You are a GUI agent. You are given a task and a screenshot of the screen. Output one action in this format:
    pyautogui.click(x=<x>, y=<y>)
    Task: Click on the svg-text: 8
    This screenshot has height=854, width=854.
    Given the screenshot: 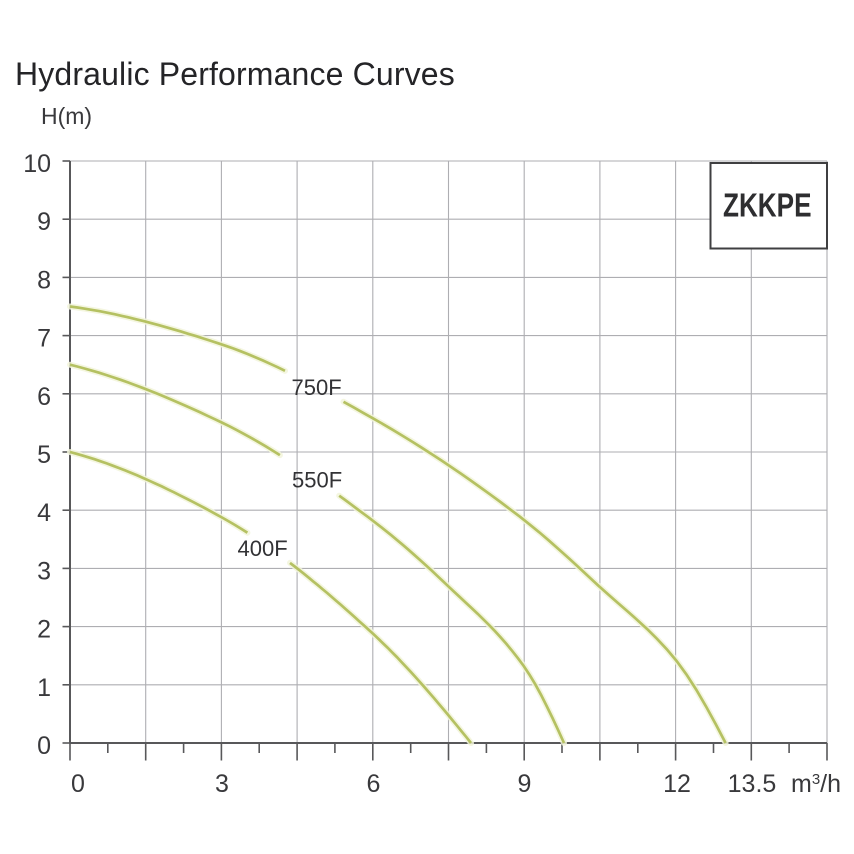 What is the action you would take?
    pyautogui.click(x=44, y=280)
    